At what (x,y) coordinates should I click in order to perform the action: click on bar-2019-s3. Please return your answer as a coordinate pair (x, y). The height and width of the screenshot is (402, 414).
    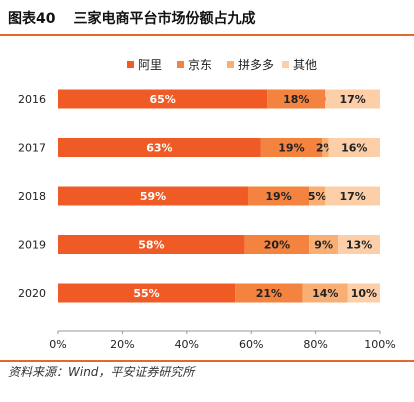
    Looking at the image, I should click on (324, 244).